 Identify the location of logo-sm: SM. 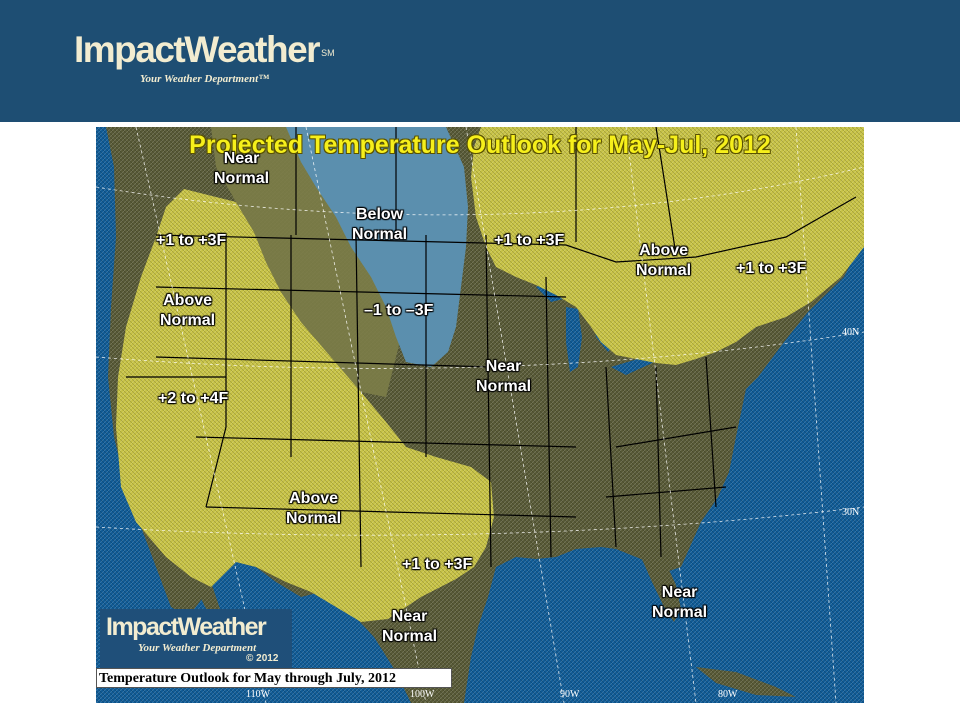
(328, 52).